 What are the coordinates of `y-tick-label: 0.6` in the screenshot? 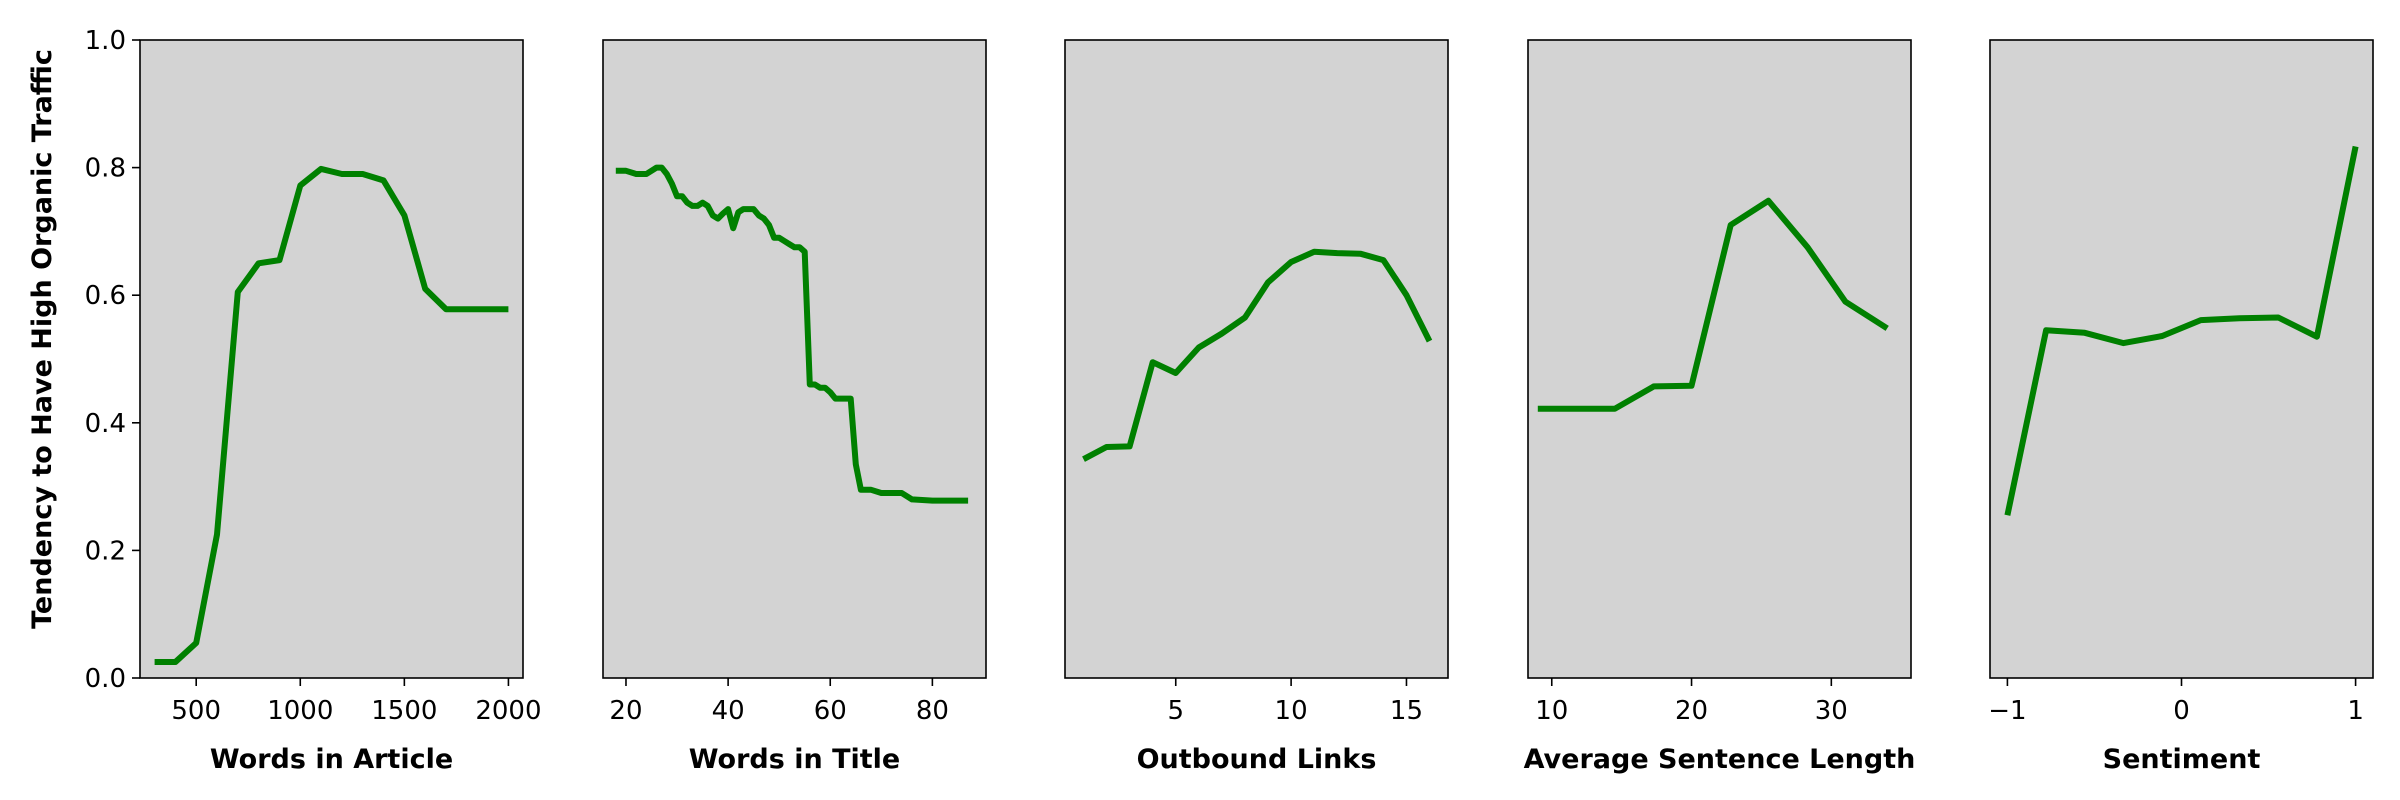 It's located at (105, 296).